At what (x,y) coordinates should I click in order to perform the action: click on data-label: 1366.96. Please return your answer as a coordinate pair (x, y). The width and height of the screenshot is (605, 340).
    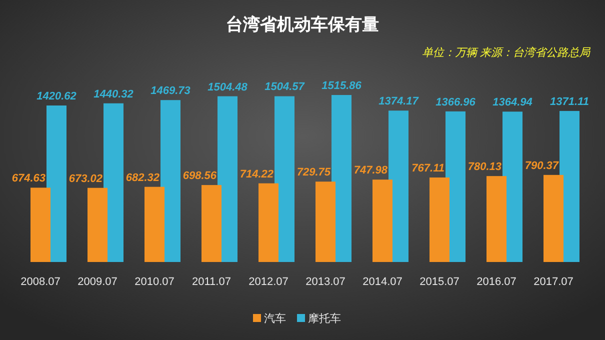
    Looking at the image, I should click on (456, 102).